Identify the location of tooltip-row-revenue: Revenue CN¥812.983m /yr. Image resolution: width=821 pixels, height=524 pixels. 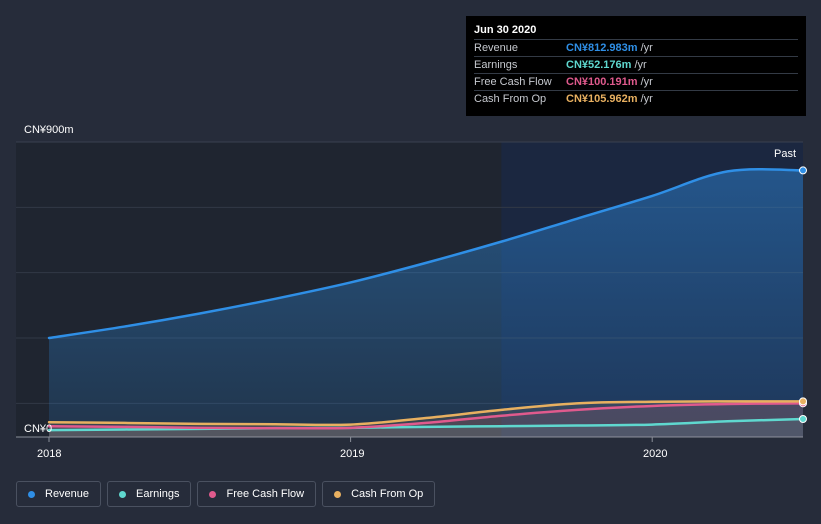
(636, 47).